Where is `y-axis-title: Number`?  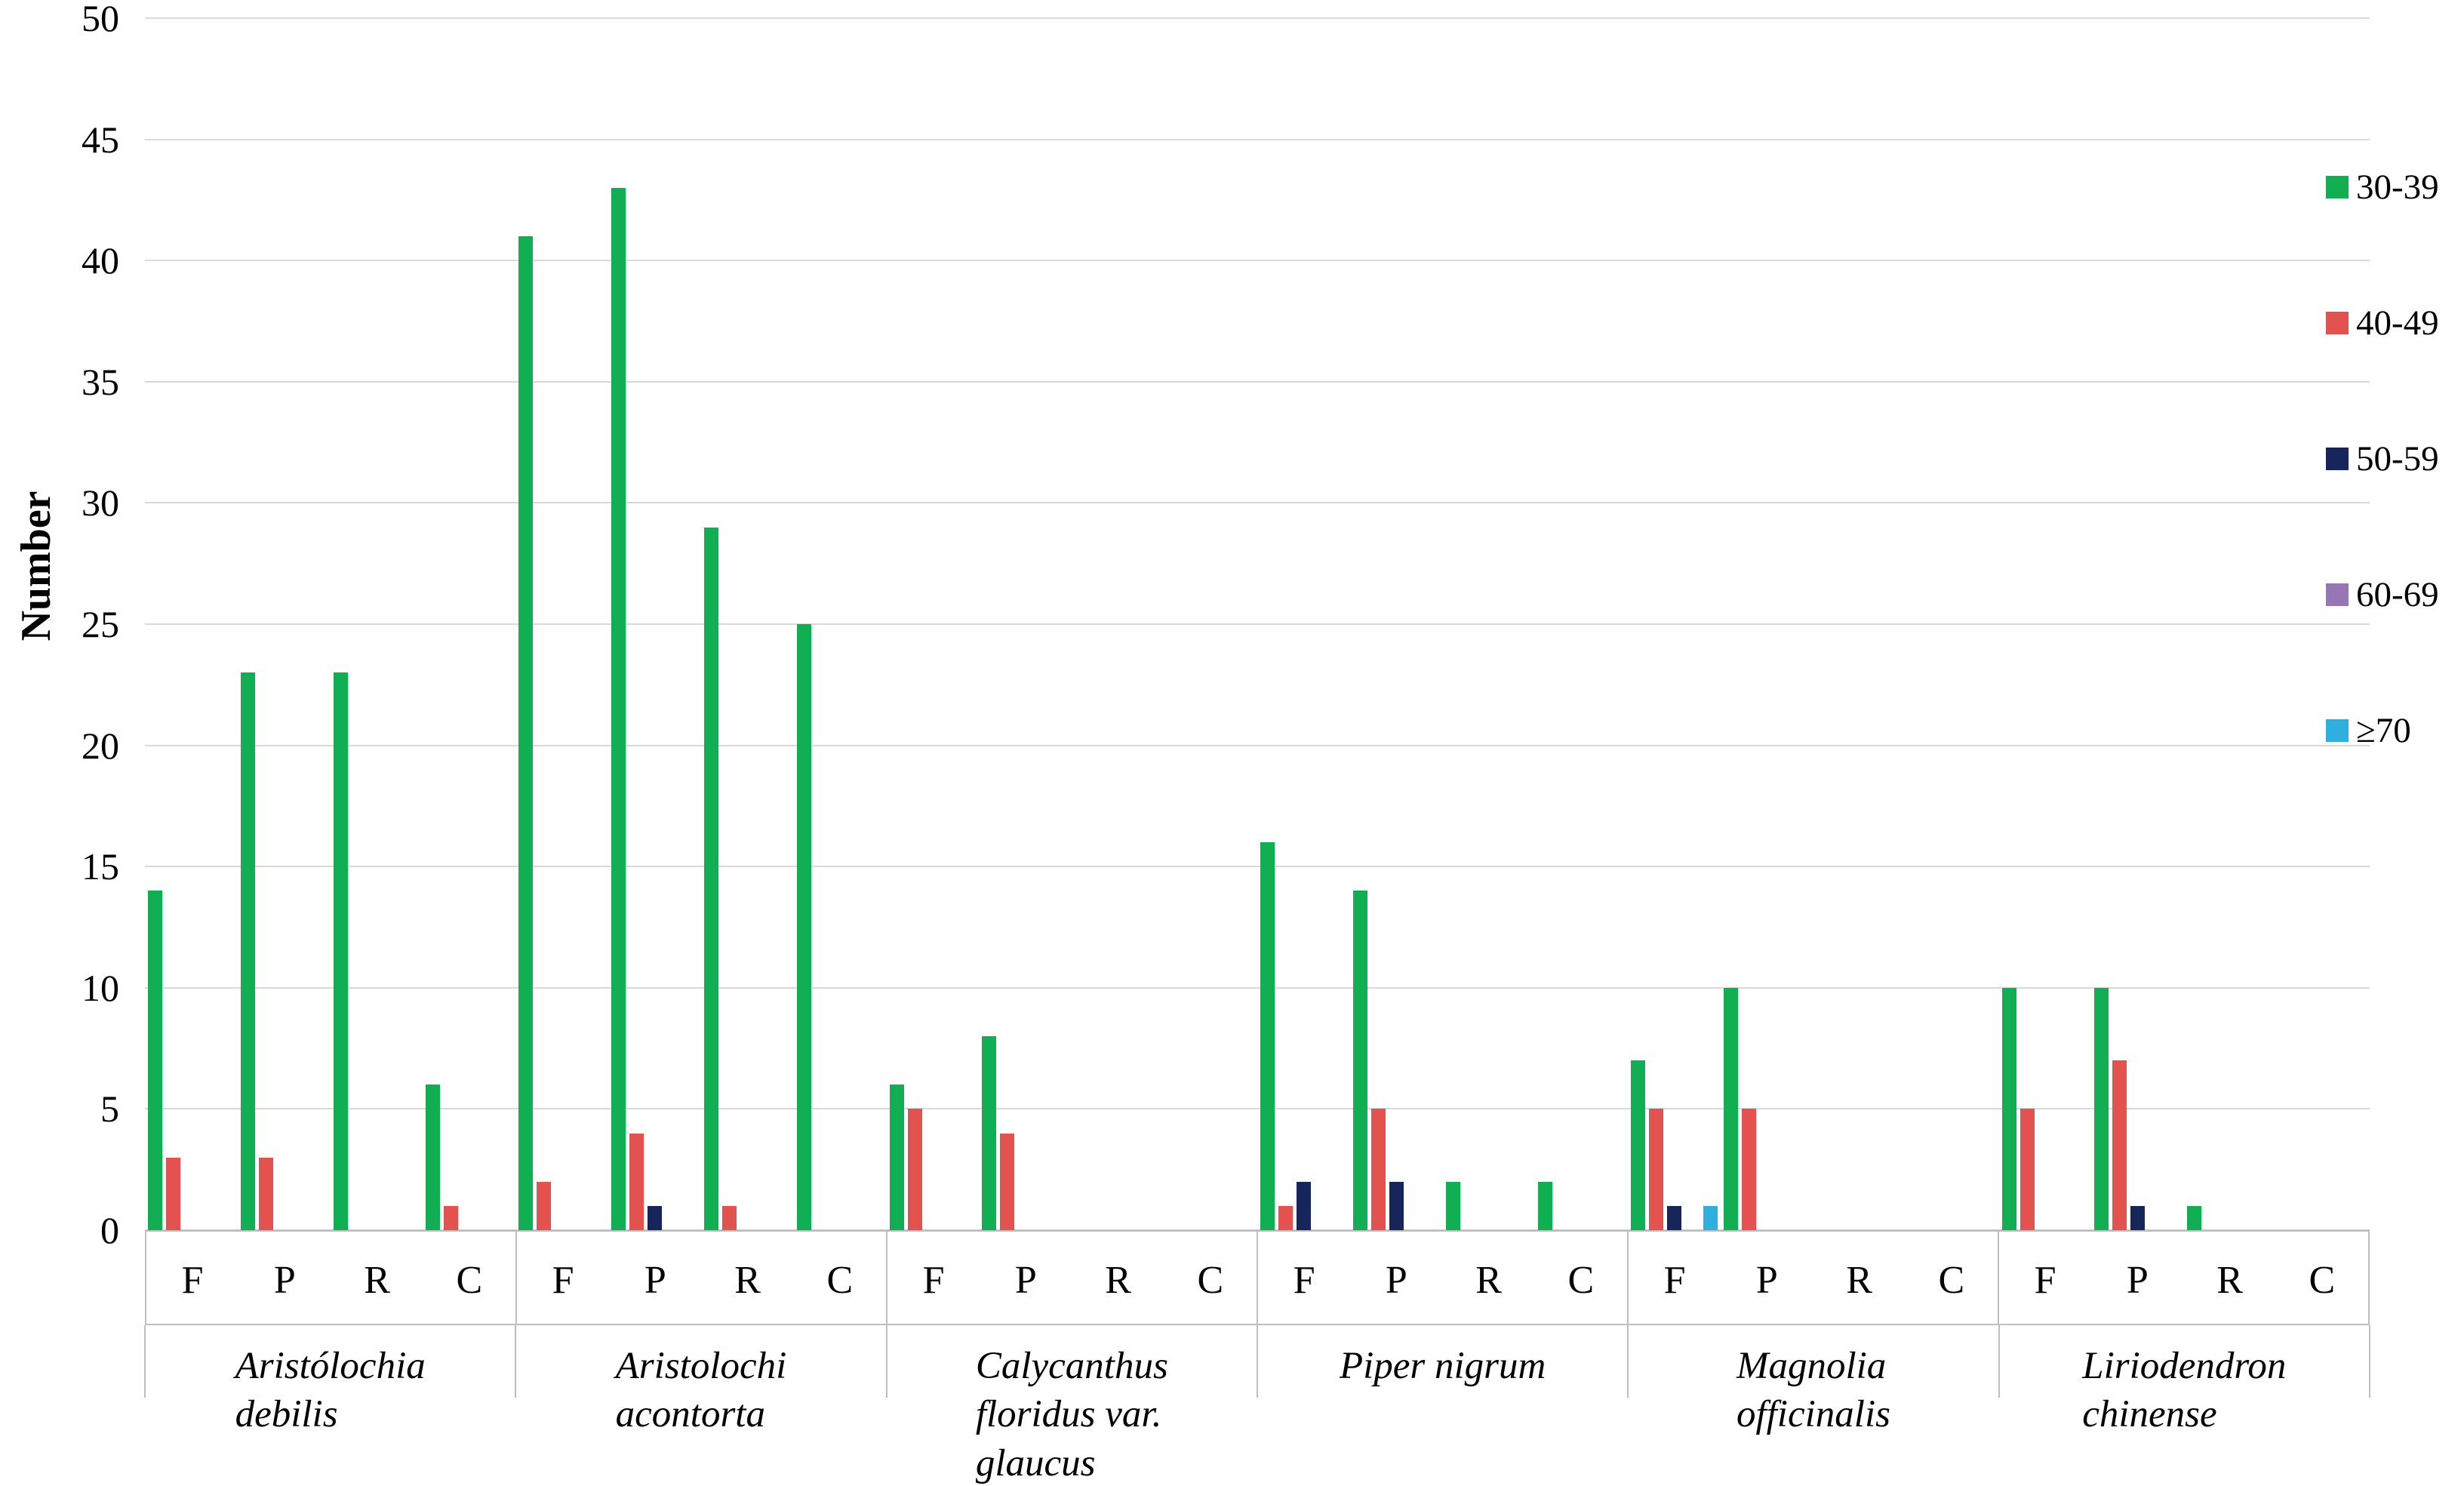
y-axis-title: Number is located at coordinates (36, 566).